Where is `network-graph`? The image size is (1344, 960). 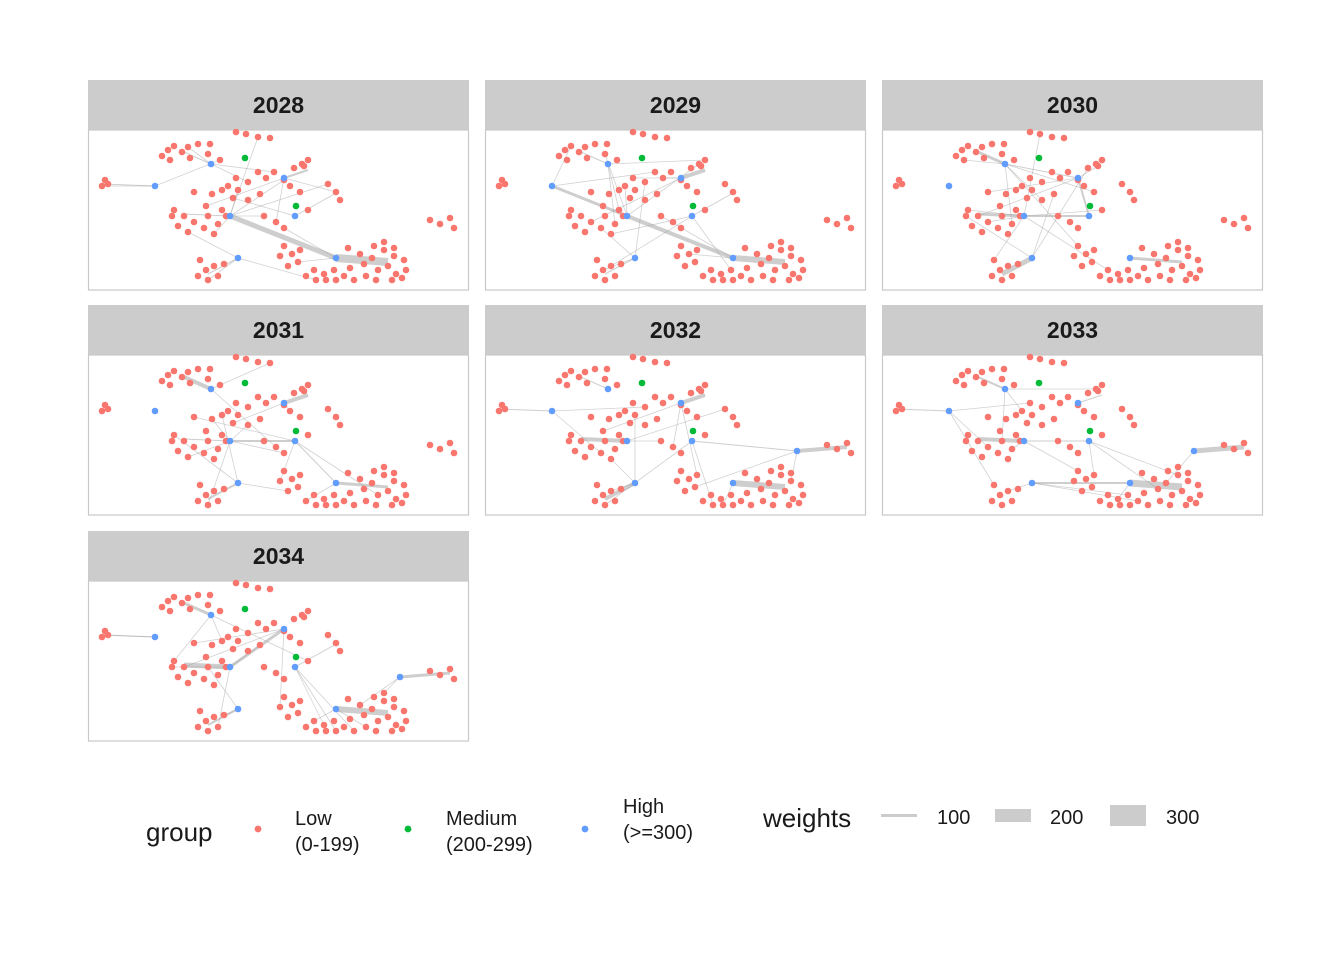
network-graph is located at coordinates (1072, 431).